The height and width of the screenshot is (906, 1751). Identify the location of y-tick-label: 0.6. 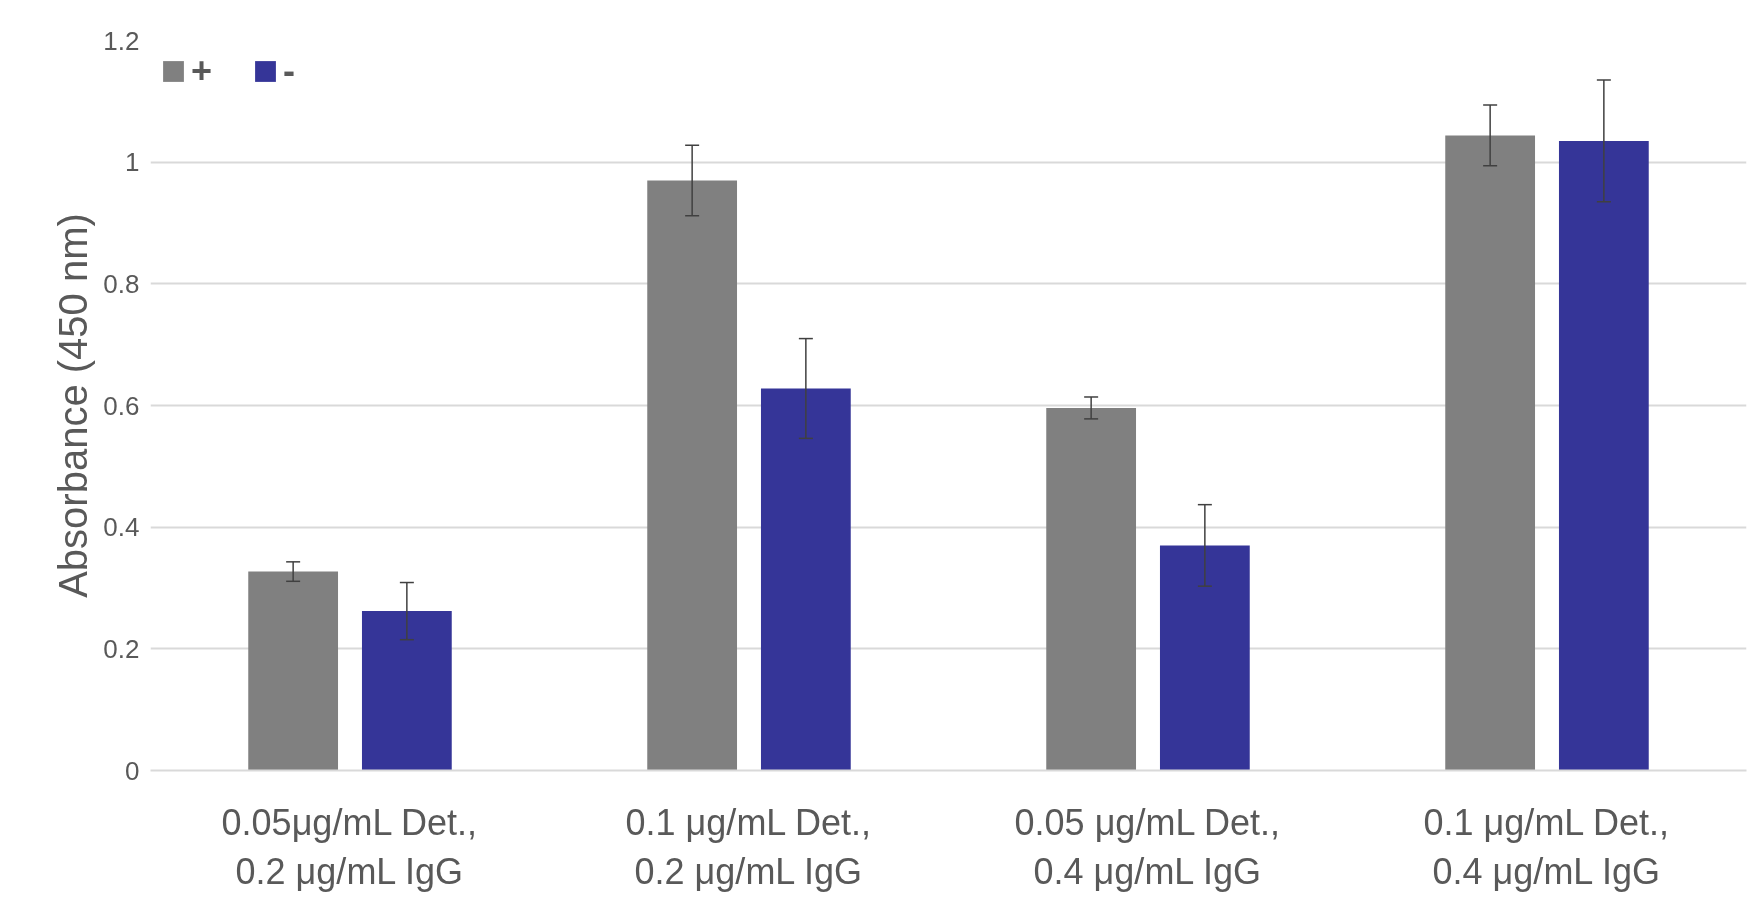
(121, 405).